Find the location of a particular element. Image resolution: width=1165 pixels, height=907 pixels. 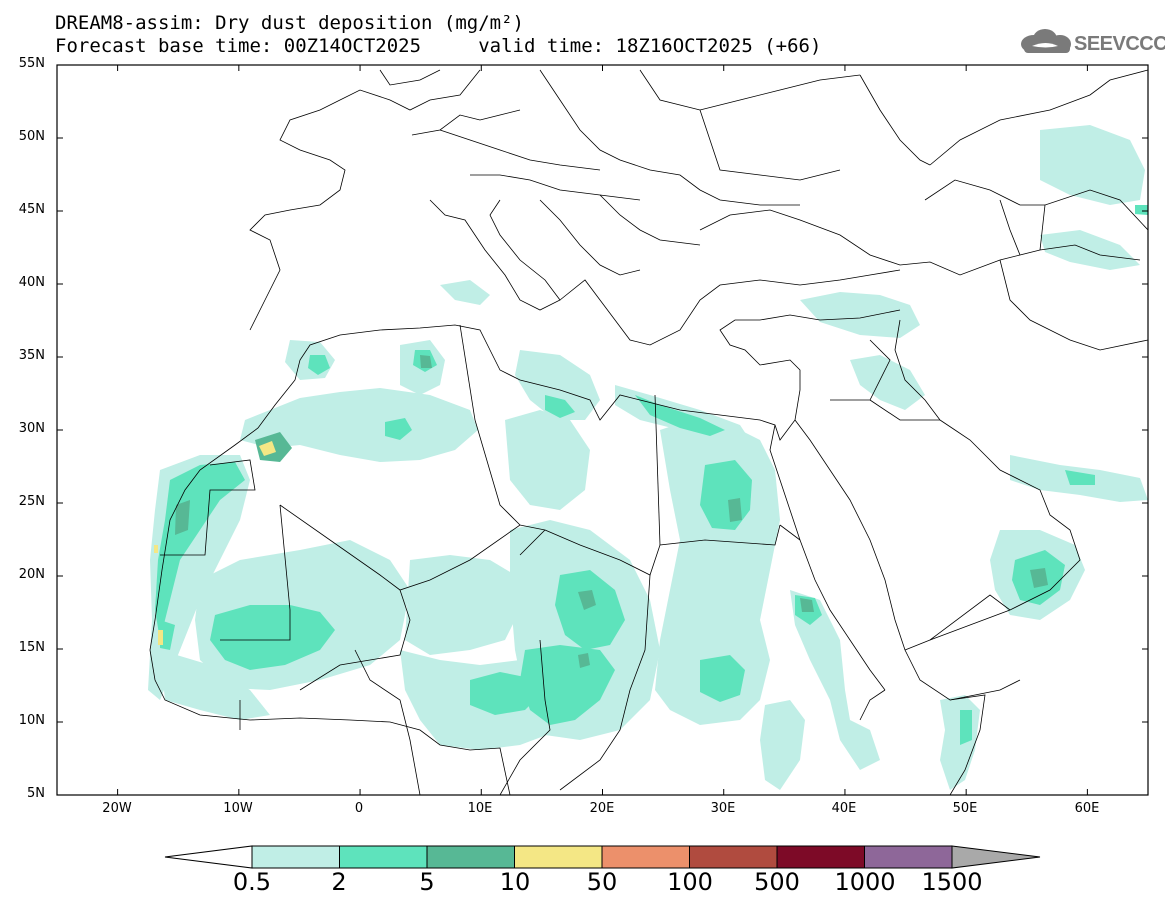

colorbar-level-label: 0.5 is located at coordinates (252, 882).